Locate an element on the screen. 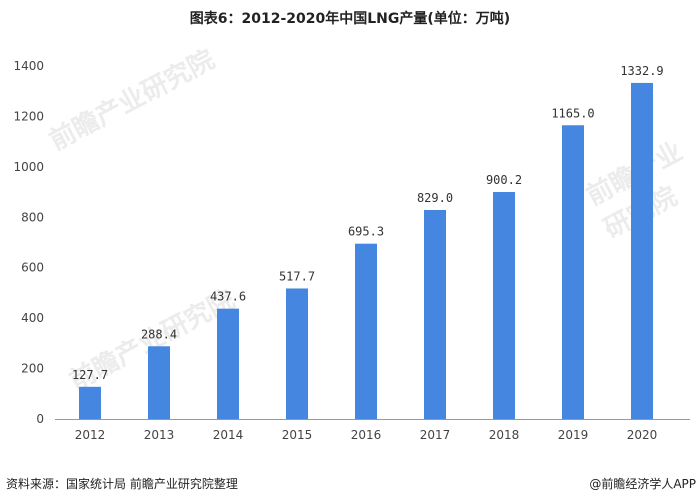  x-tick-label: 2019 is located at coordinates (573, 435).